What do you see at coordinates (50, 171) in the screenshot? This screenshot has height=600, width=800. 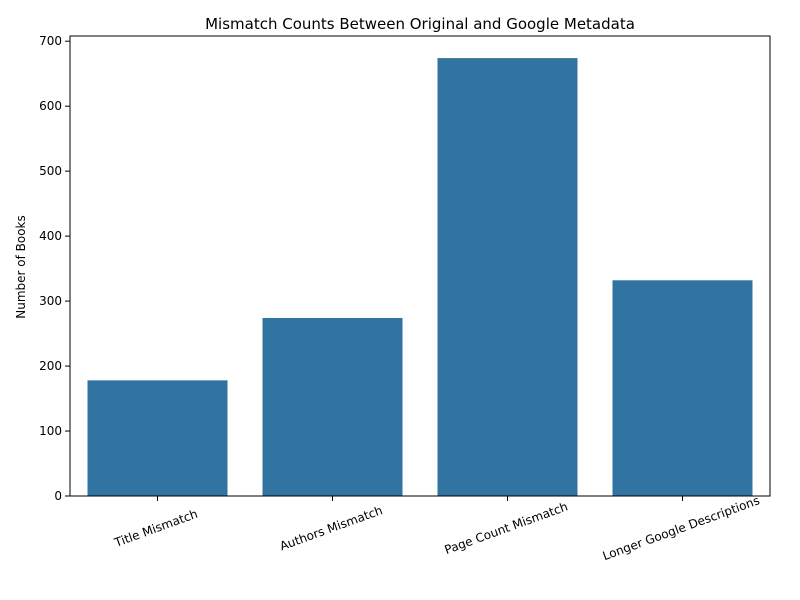 I see `y-tick-label: 500` at bounding box center [50, 171].